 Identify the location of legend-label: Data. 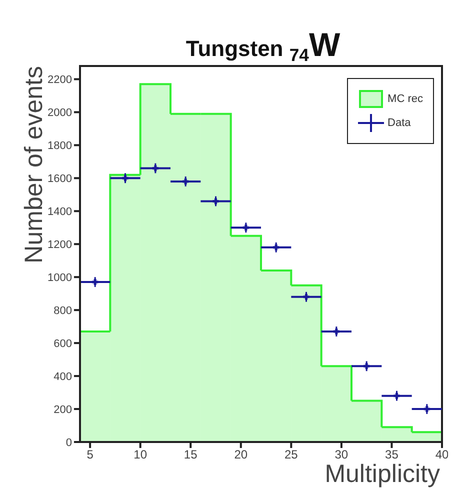
(399, 123).